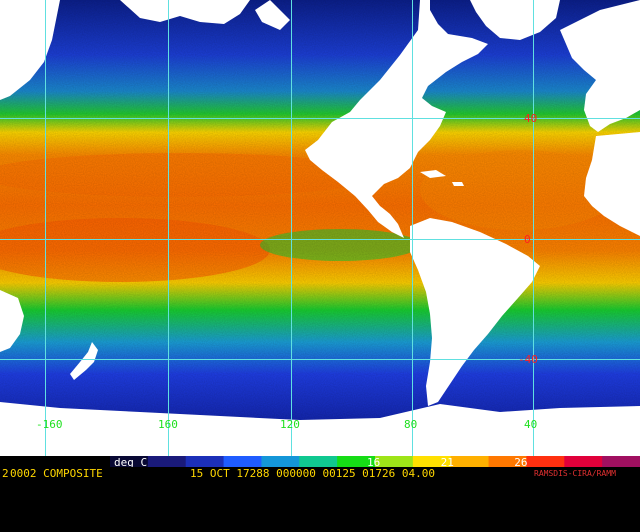 The height and width of the screenshot is (532, 640). What do you see at coordinates (5, 473) in the screenshot?
I see `caption-index: 2` at bounding box center [5, 473].